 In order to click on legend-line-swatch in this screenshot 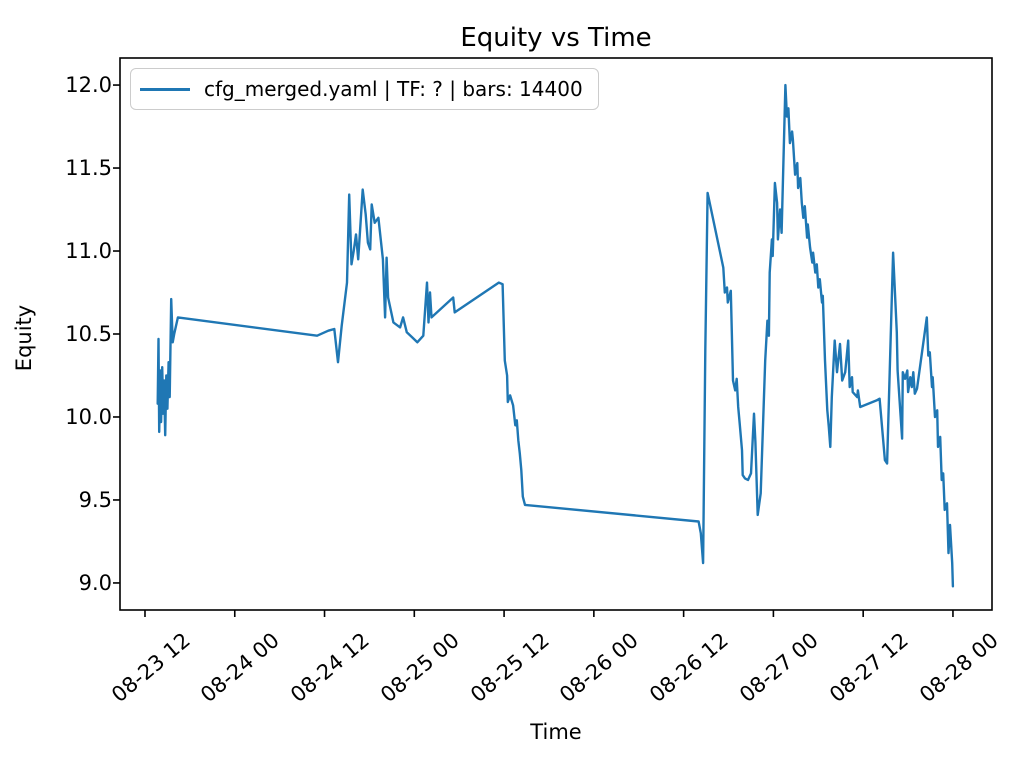, I will do `click(165, 89)`.